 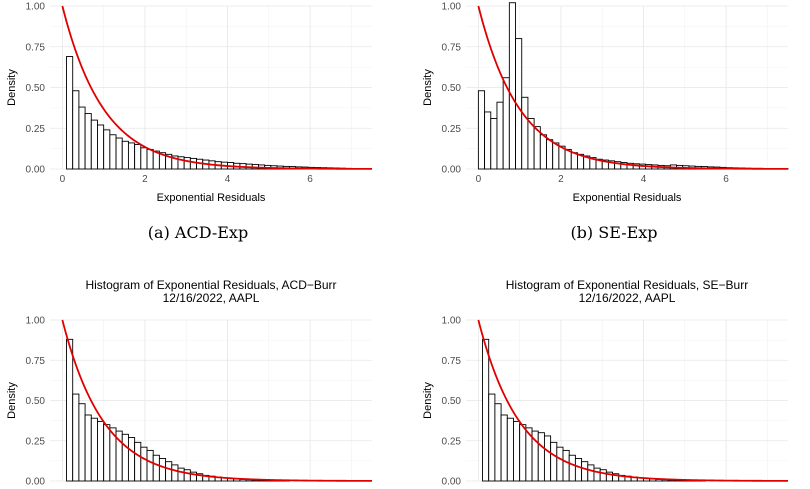 I want to click on x-tick-label: 4, so click(x=228, y=179).